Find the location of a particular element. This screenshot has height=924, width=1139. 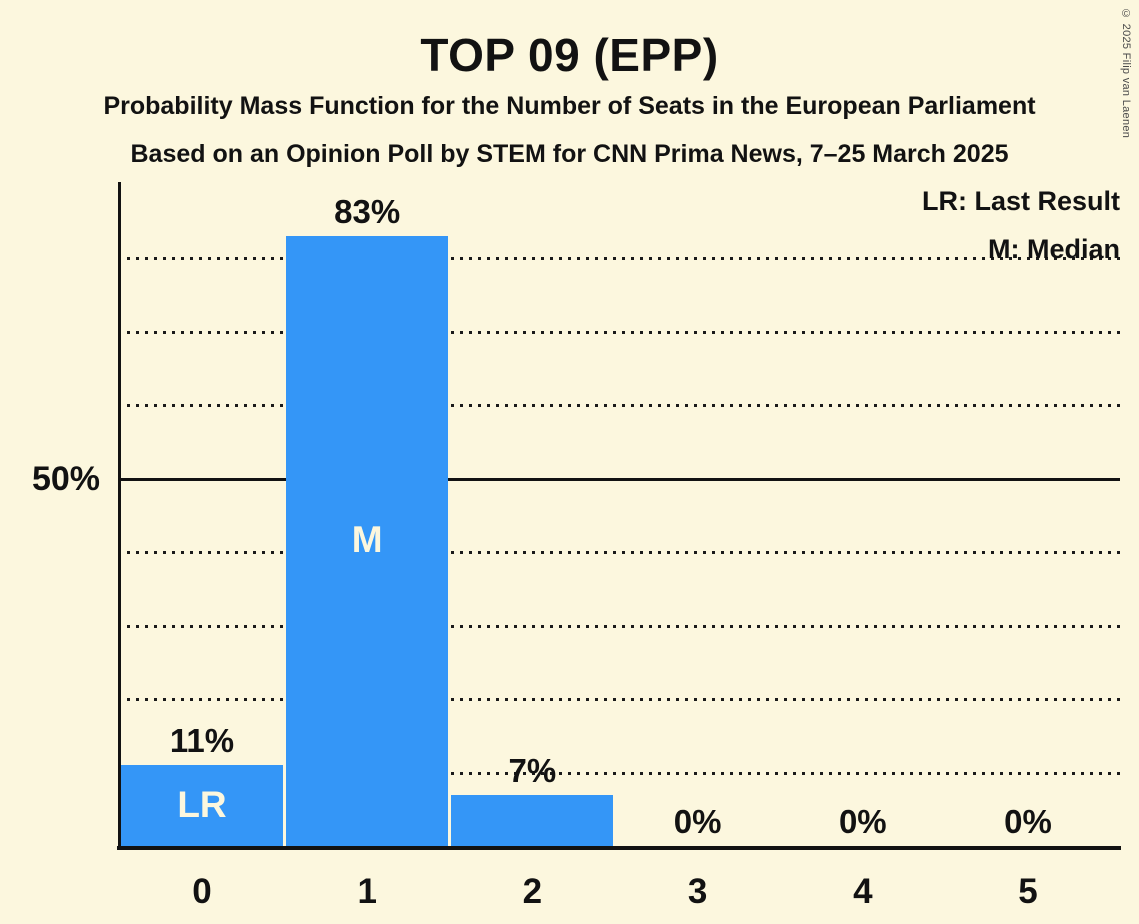

bar-annotation-m: M is located at coordinates (367, 539).